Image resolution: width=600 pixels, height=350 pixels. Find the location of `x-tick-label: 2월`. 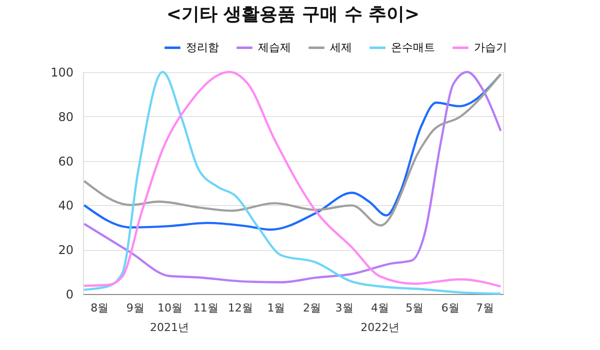

x-tick-label: 2월 is located at coordinates (311, 308).